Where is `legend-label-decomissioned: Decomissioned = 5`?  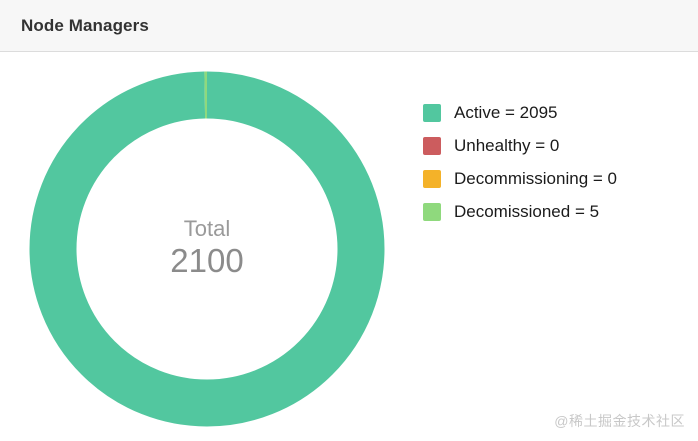
legend-label-decomissioned: Decomissioned = 5 is located at coordinates (527, 211).